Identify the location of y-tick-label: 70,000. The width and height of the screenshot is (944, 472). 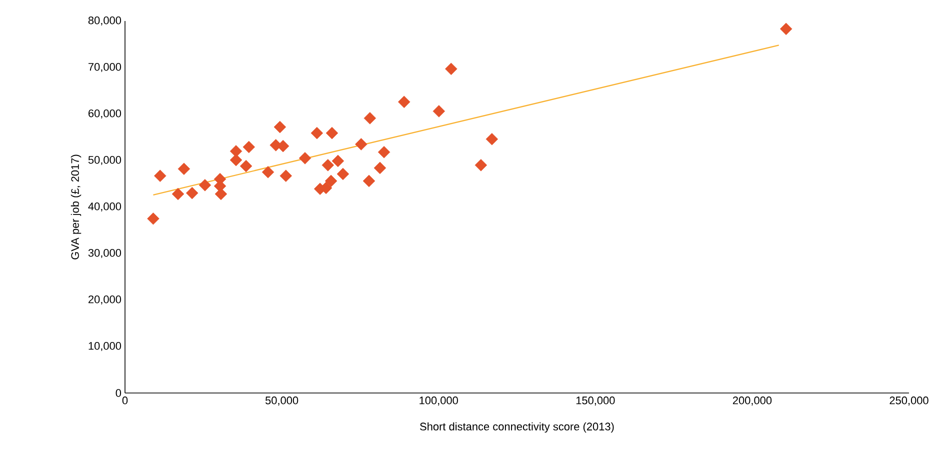
(105, 67).